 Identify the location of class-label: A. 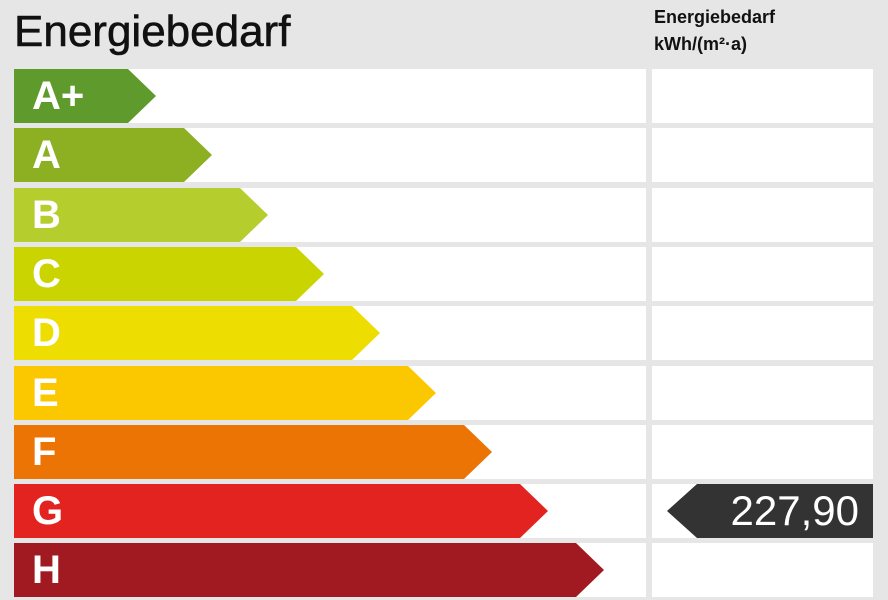
(46, 155).